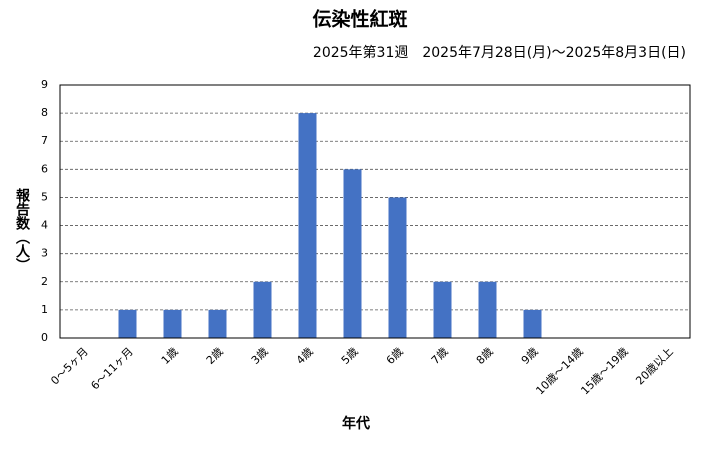 This screenshot has width=720, height=474. What do you see at coordinates (22, 229) in the screenshot?
I see `y-axis-label: 報告数（人）` at bounding box center [22, 229].